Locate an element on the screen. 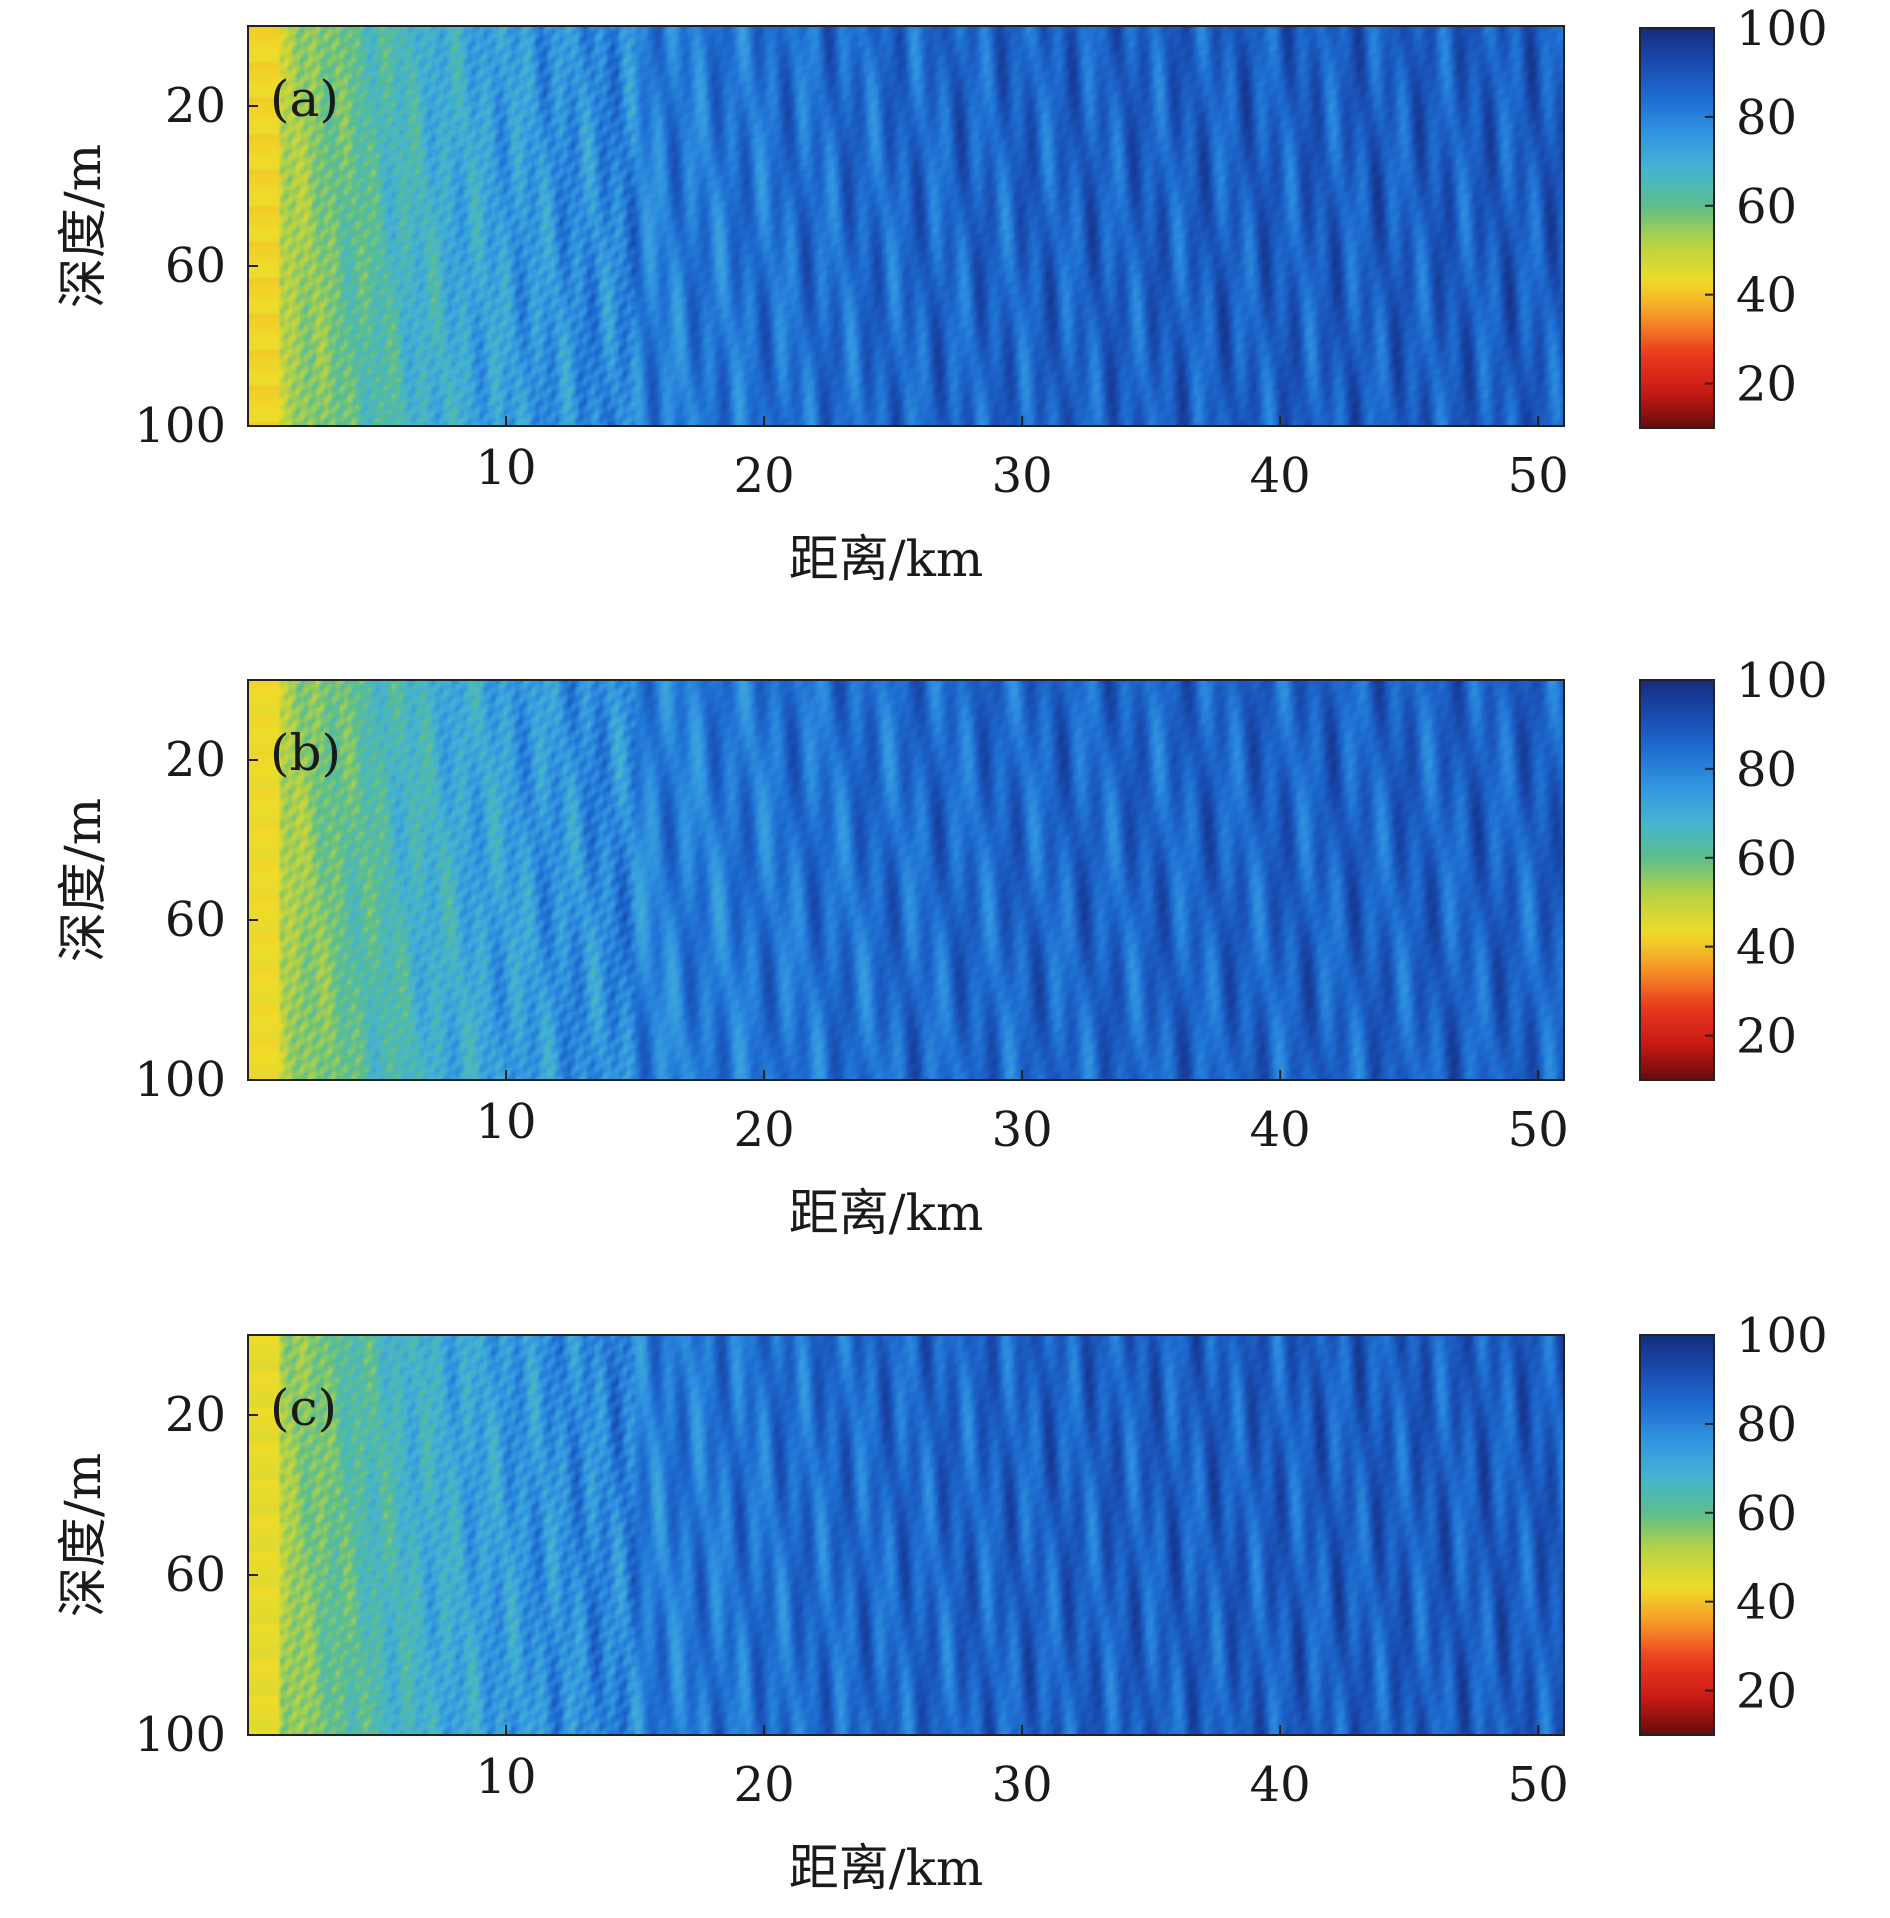  panel-label: (b) is located at coordinates (305, 753).